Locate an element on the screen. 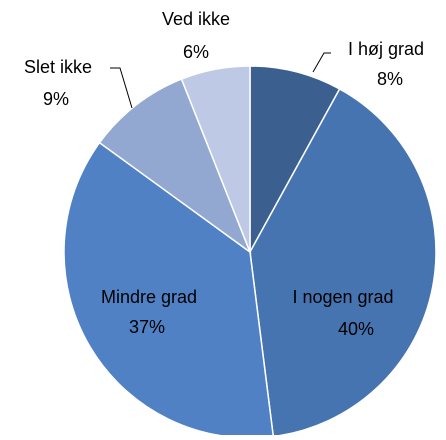 The height and width of the screenshot is (440, 446). slice-value: 37% is located at coordinates (147, 327).